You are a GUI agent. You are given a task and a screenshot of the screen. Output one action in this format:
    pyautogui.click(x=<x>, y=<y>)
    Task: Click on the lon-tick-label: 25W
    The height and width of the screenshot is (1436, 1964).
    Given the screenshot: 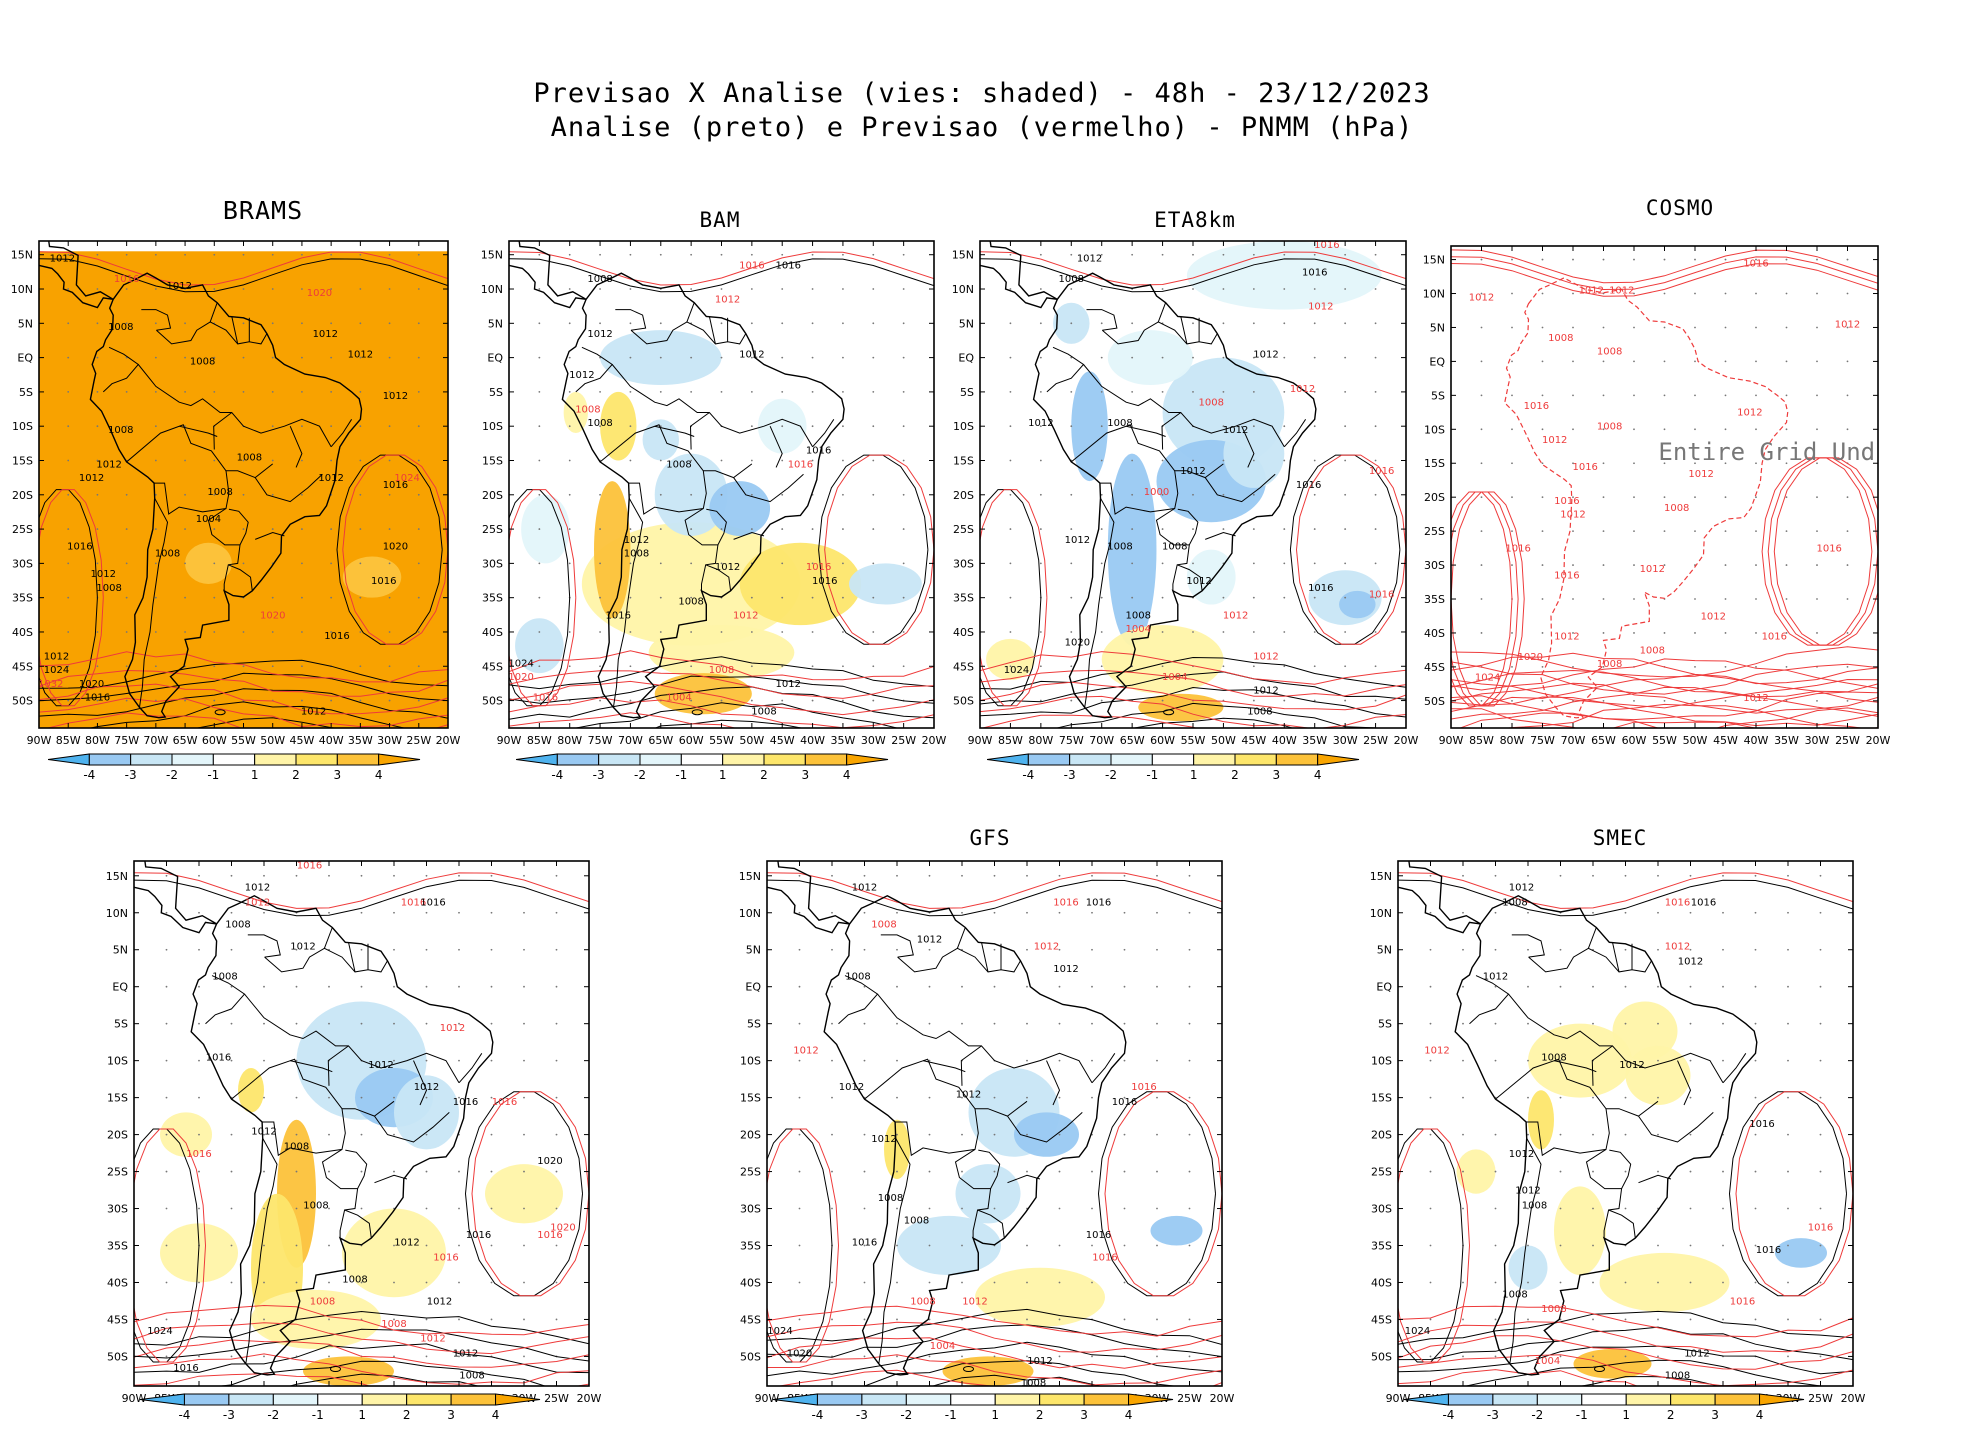 What is the action you would take?
    pyautogui.click(x=556, y=1398)
    